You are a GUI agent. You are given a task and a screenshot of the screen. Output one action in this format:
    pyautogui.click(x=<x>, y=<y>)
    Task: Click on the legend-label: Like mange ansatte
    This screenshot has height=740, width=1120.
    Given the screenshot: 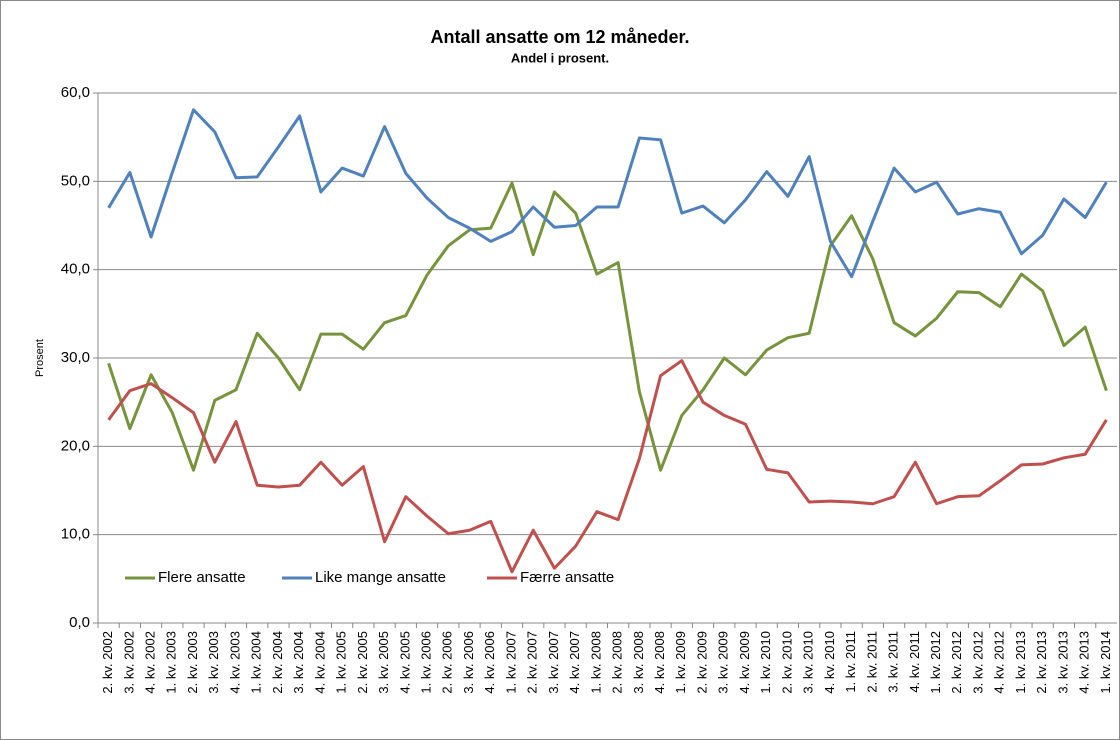 What is the action you would take?
    pyautogui.click(x=380, y=577)
    